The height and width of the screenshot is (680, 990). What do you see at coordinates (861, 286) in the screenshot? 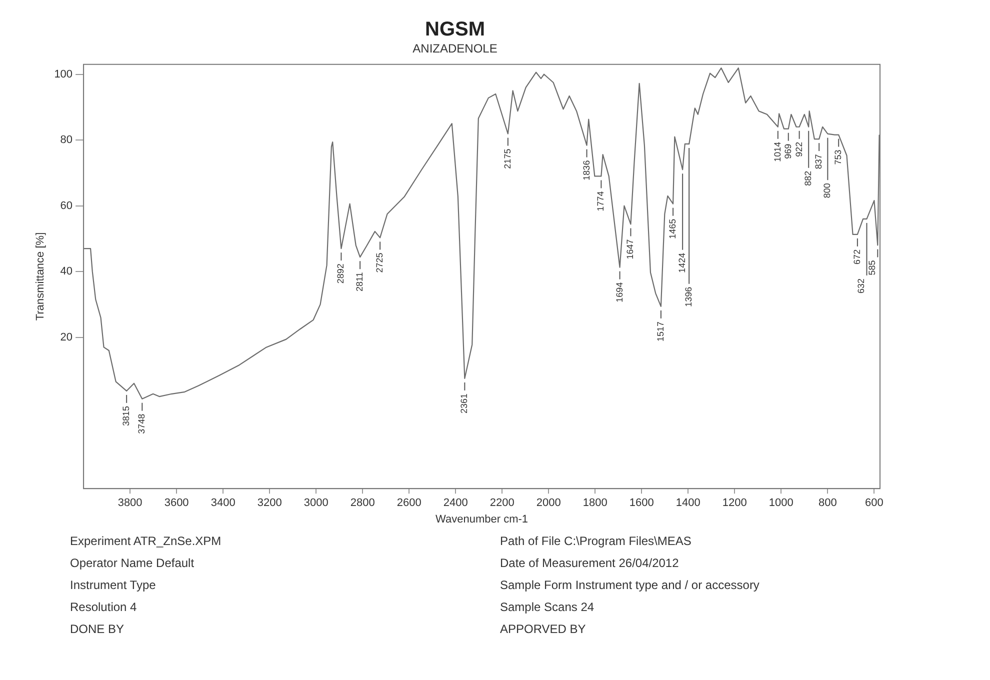
I see `annotation: 632` at bounding box center [861, 286].